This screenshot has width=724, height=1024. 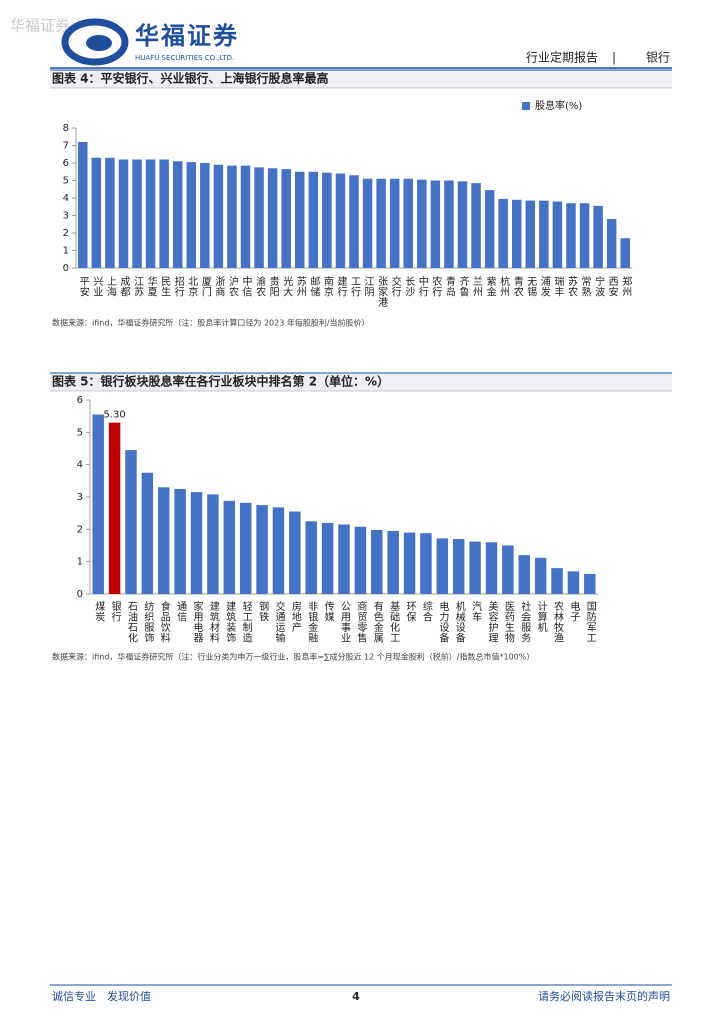 What do you see at coordinates (95, 42) in the screenshot?
I see `logo` at bounding box center [95, 42].